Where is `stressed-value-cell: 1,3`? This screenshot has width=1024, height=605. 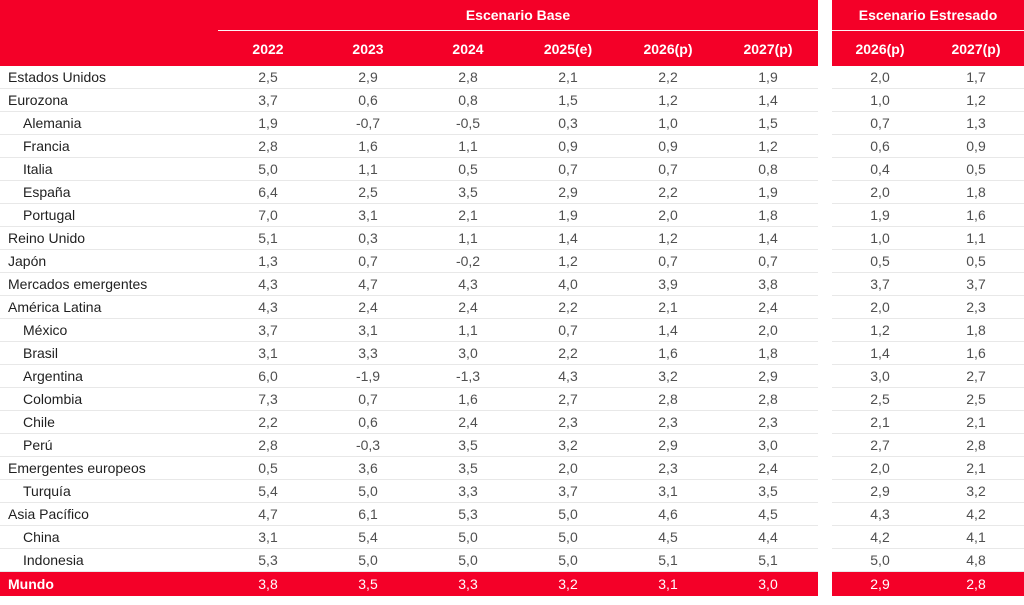 stressed-value-cell: 1,3 is located at coordinates (976, 123).